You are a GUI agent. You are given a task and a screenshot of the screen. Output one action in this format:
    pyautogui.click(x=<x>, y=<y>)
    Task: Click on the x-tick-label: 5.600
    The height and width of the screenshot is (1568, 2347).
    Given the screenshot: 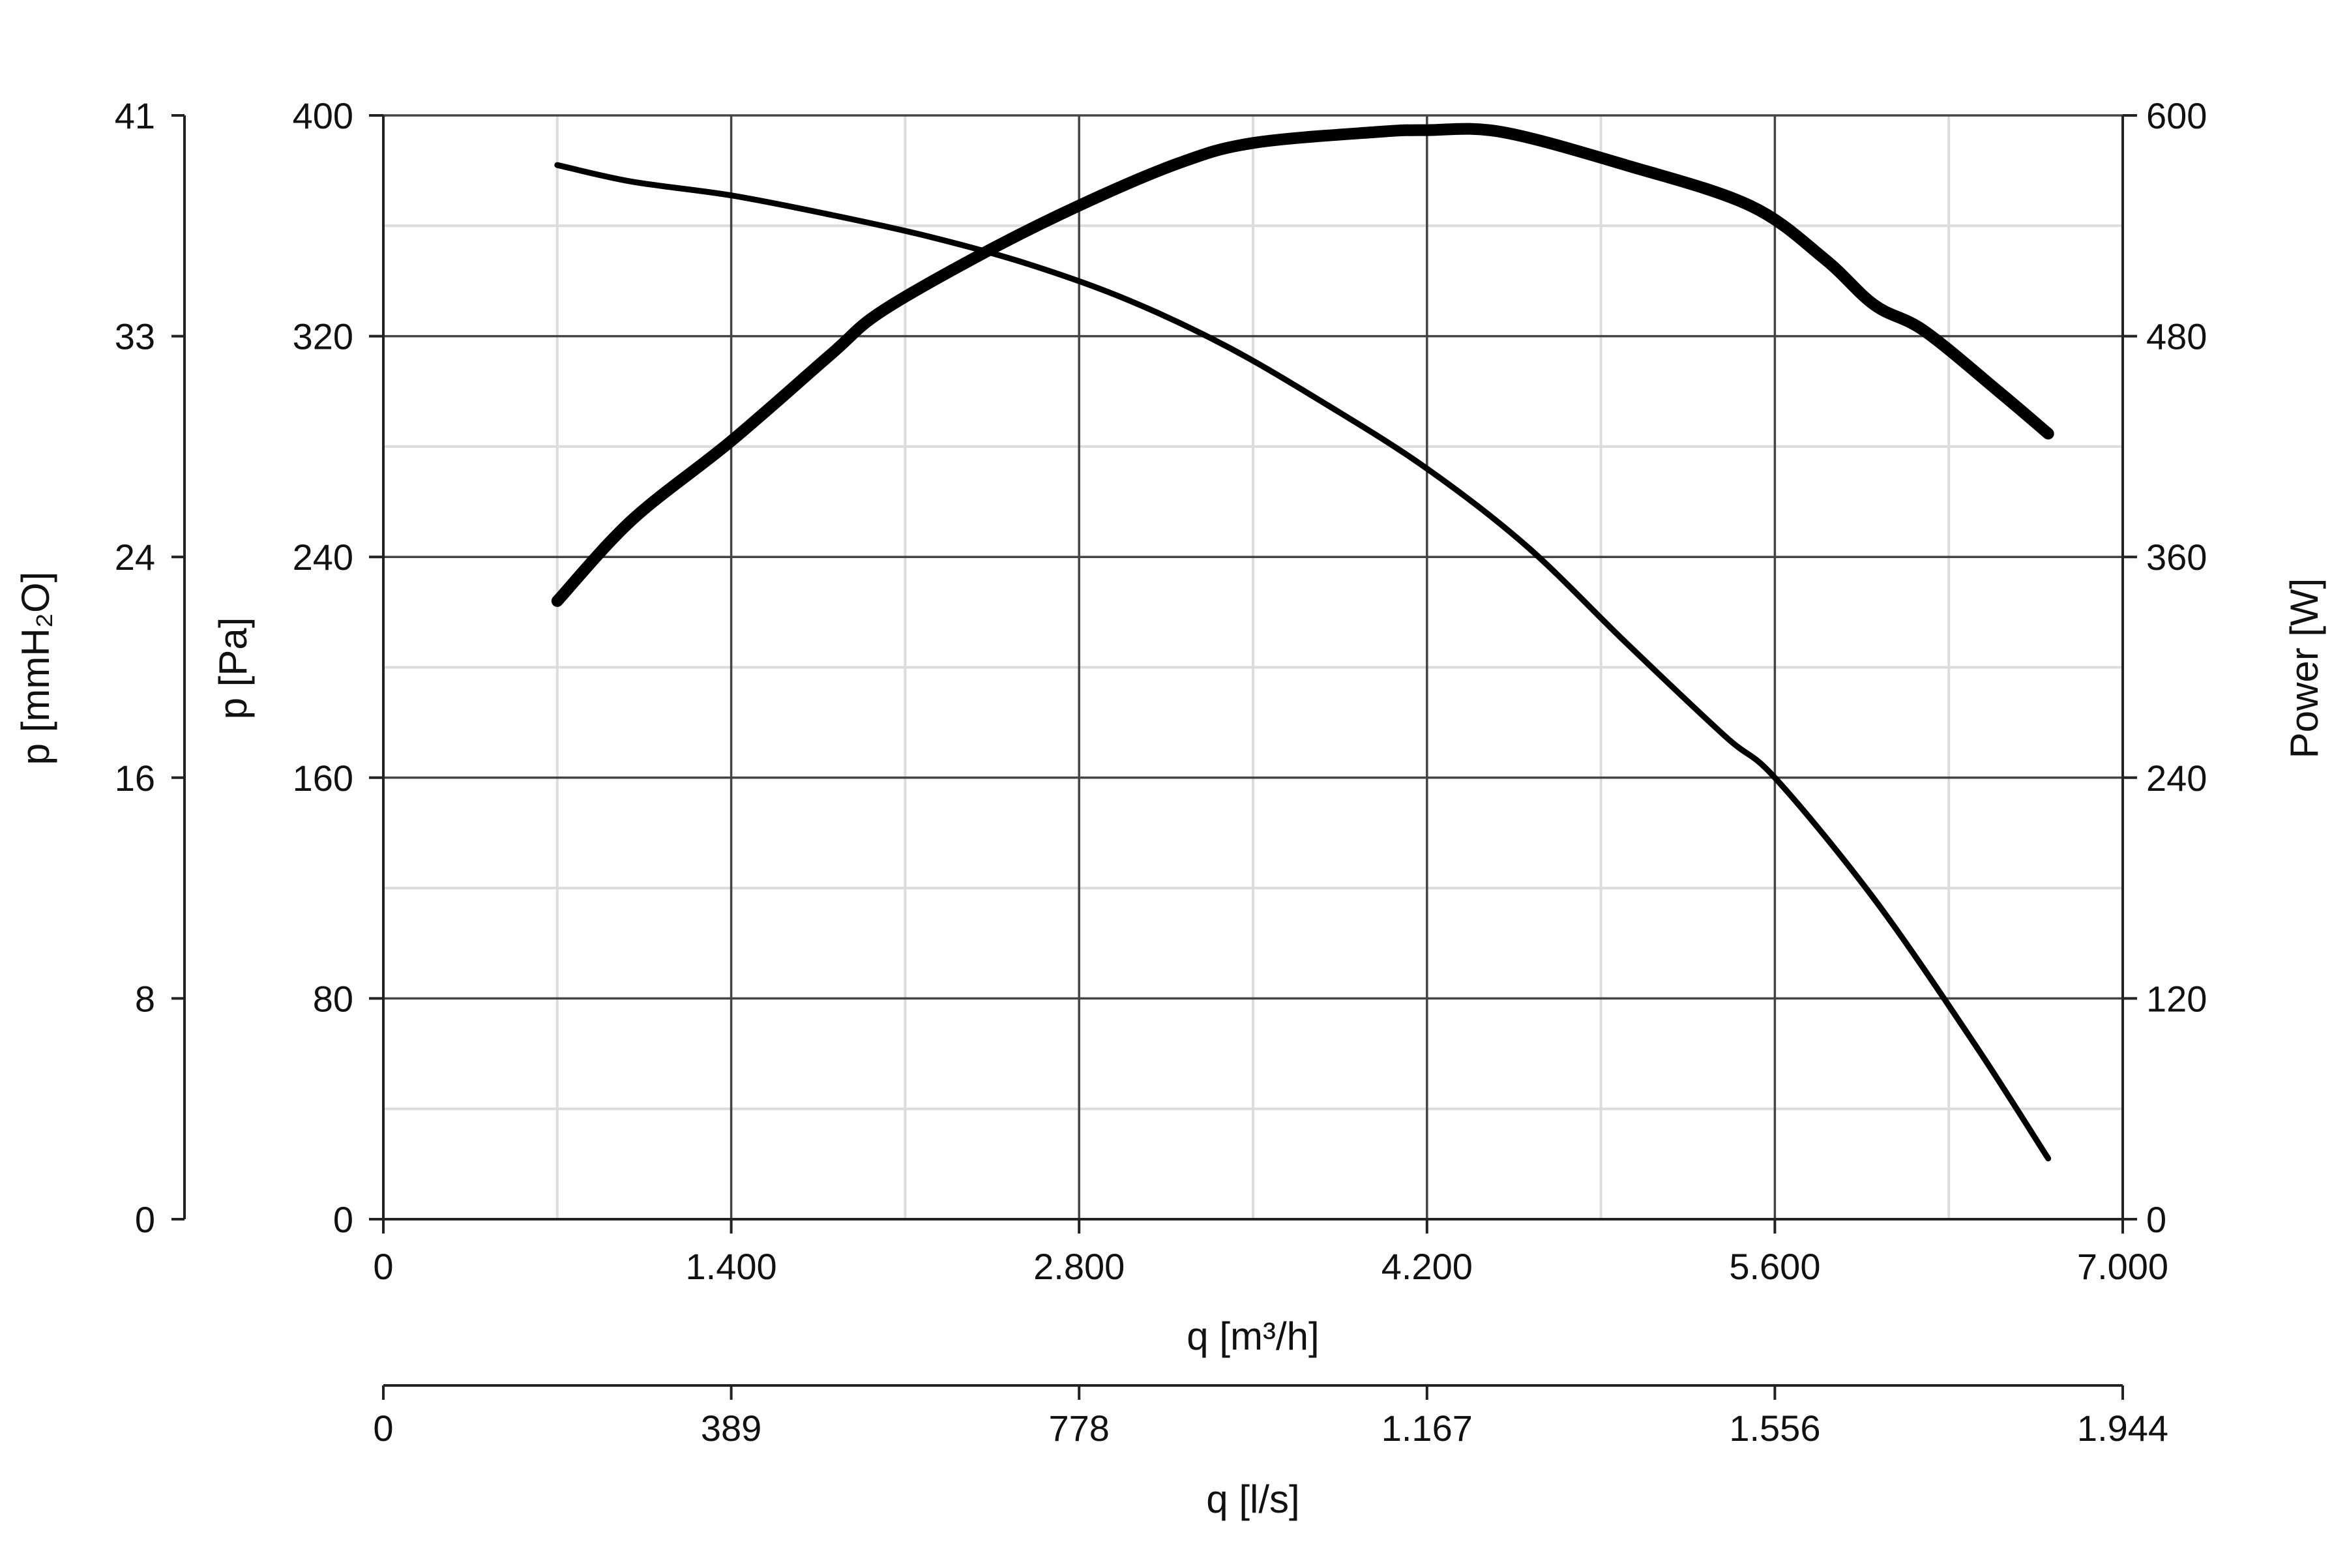 What is the action you would take?
    pyautogui.click(x=1774, y=1266)
    